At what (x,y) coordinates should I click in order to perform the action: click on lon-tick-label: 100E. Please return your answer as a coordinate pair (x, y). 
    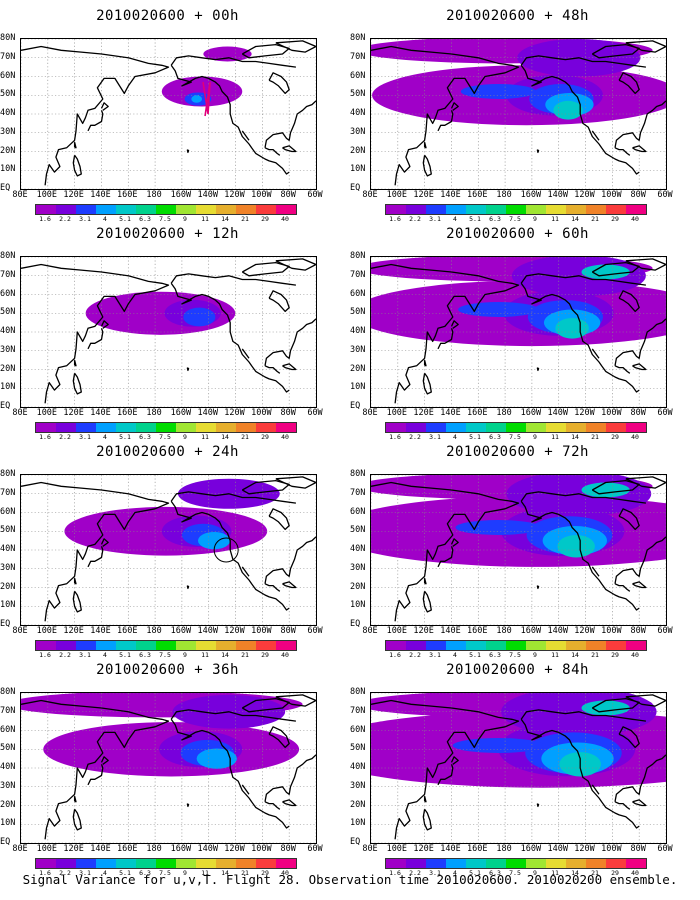
    Looking at the image, I should click on (397, 849).